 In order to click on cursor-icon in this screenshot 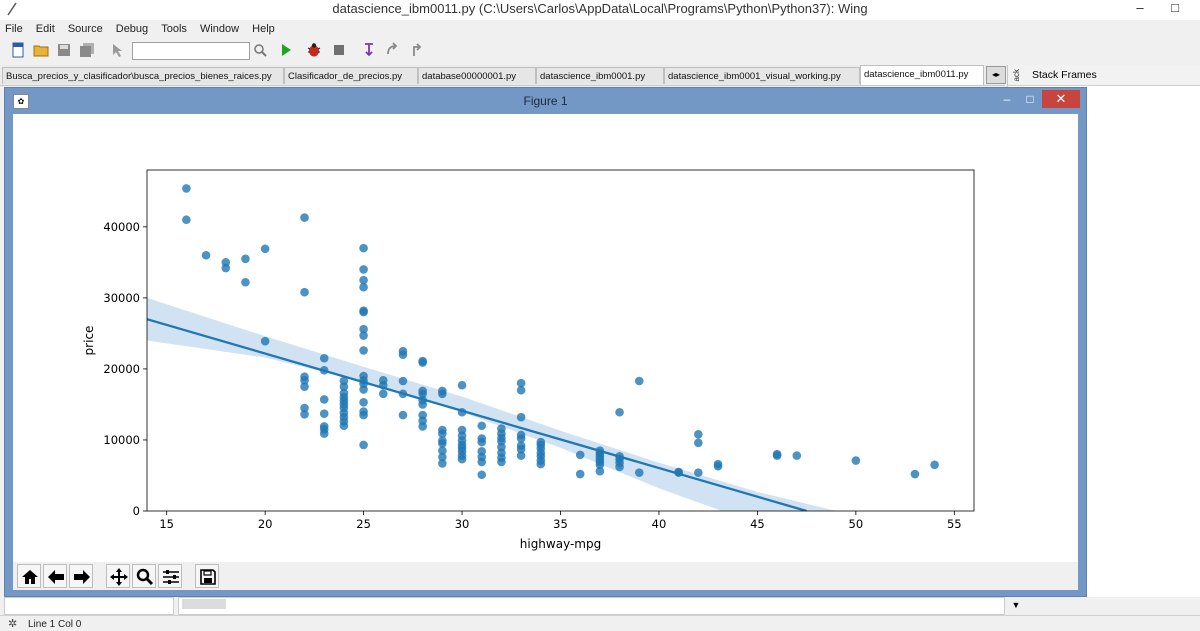, I will do `click(118, 50)`.